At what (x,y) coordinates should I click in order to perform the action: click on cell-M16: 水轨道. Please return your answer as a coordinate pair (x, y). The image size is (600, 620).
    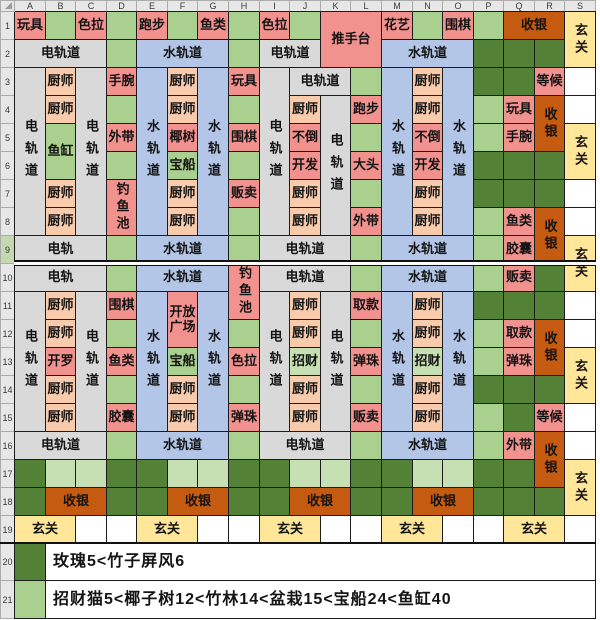
    Looking at the image, I should click on (427, 445).